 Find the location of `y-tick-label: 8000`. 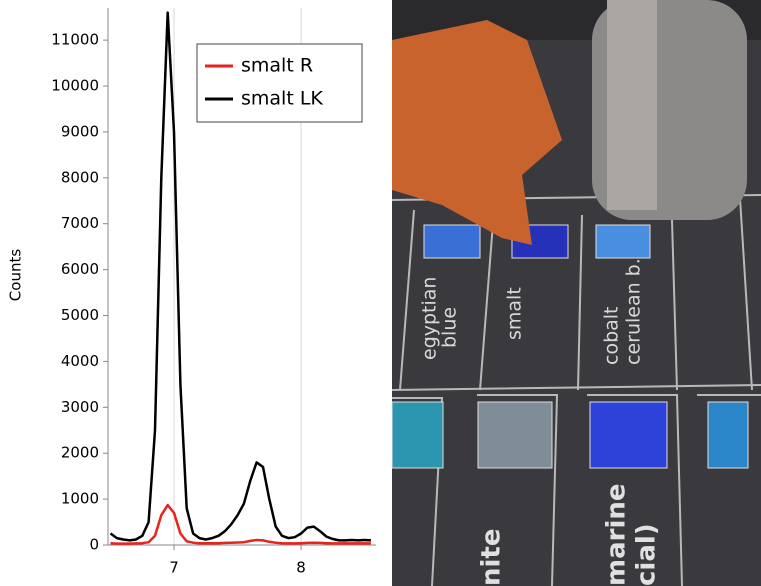

y-tick-label: 8000 is located at coordinates (80, 177).